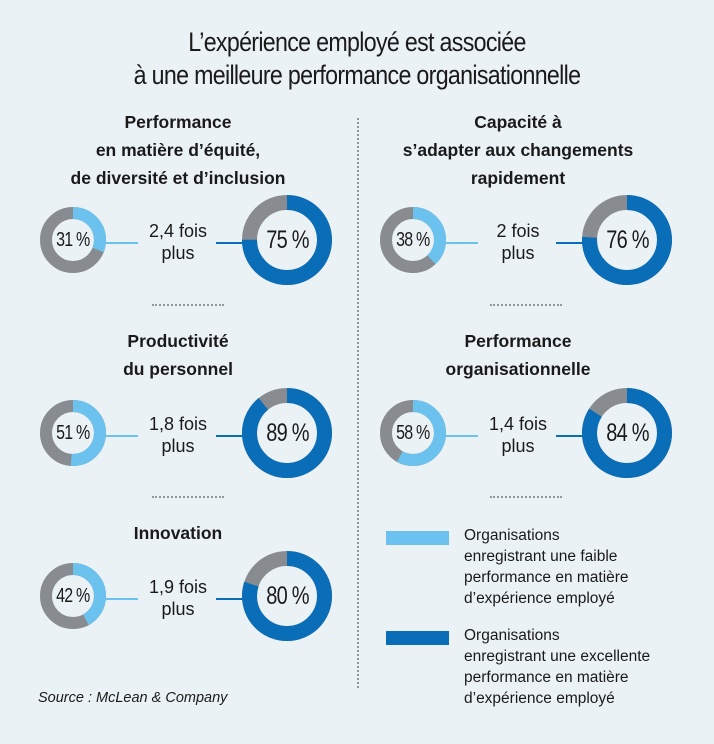 Image resolution: width=714 pixels, height=744 pixels. I want to click on chart-title-line: s’adapter aux changements, so click(518, 150).